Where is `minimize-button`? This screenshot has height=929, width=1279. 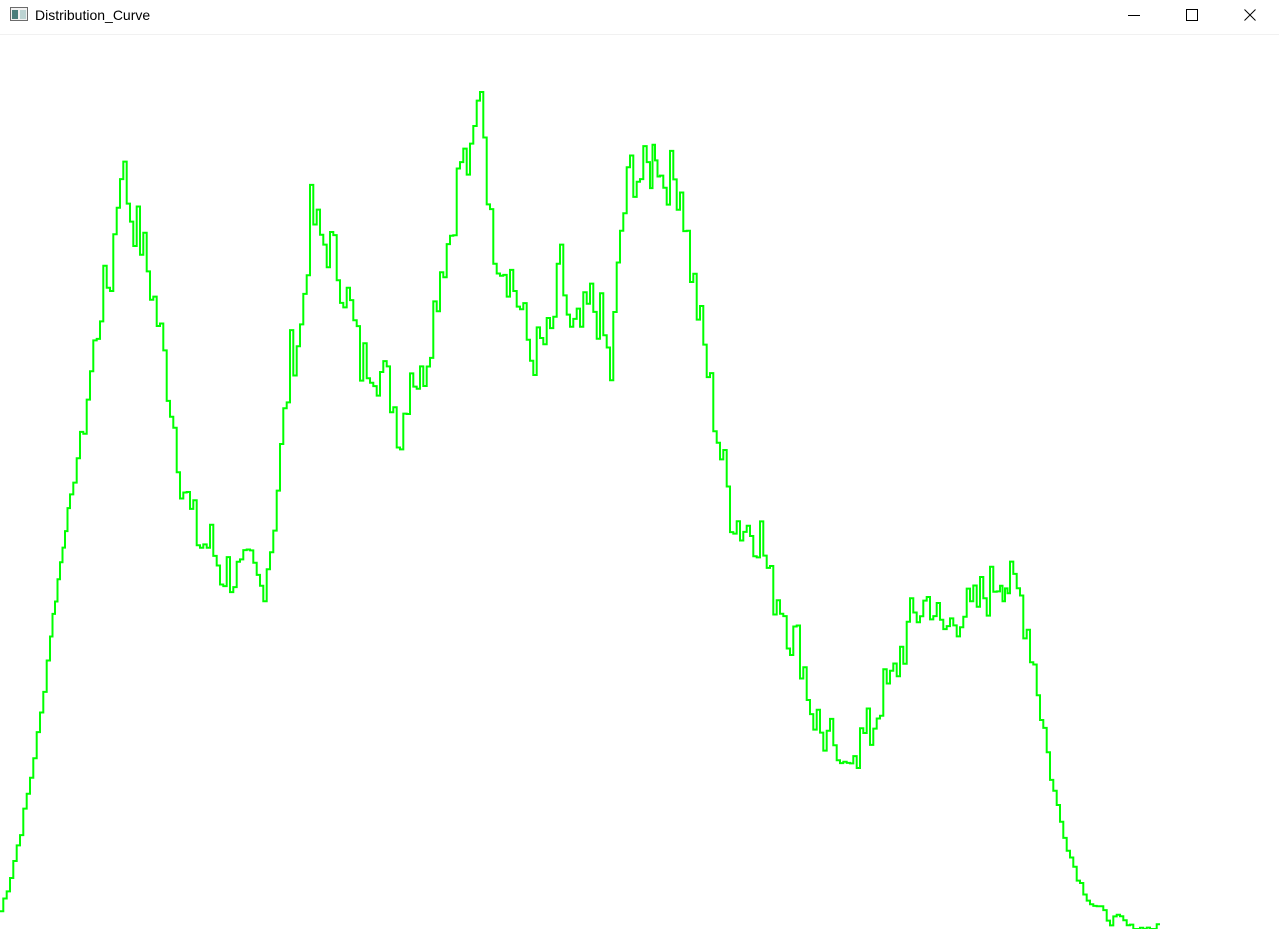
minimize-button is located at coordinates (1134, 15).